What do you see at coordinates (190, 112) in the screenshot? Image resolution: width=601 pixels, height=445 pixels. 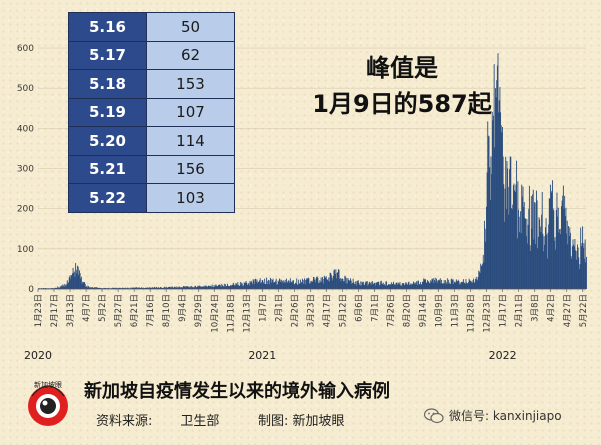 I see `table-value-cell: 107` at bounding box center [190, 112].